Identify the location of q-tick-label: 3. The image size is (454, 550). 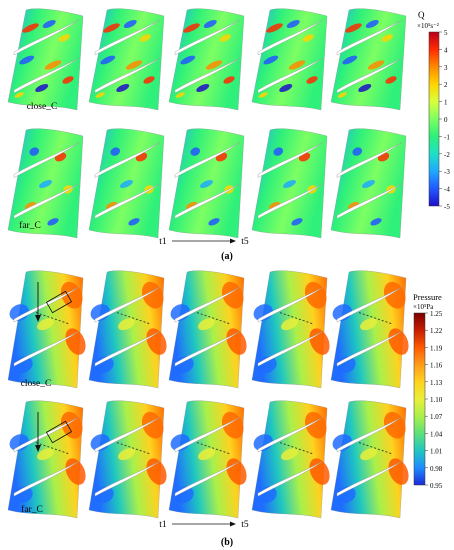
(446, 68).